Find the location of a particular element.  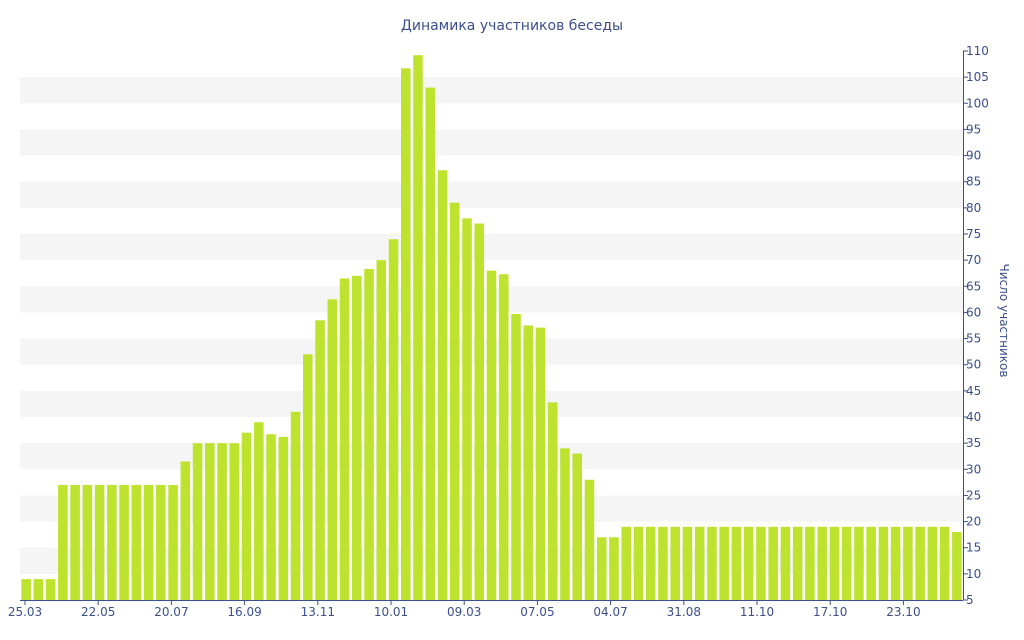

x-tick-label: 07.05 is located at coordinates (537, 612).